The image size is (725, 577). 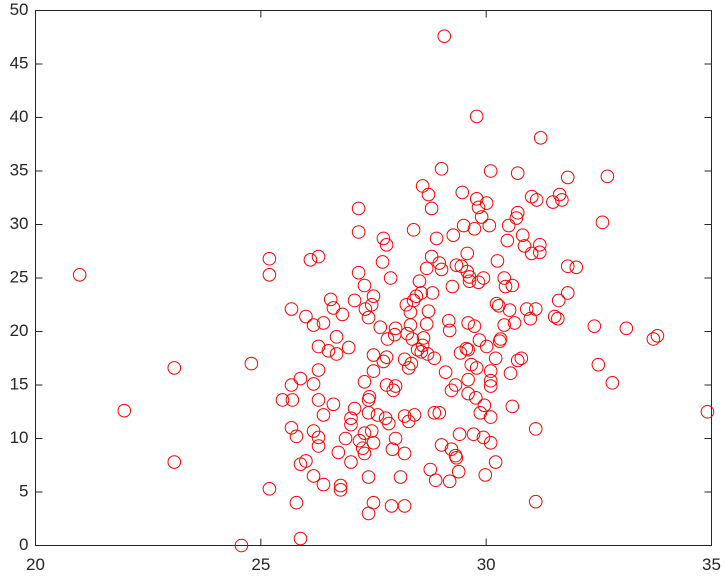 I want to click on x-tick-label: 20, so click(x=35, y=564).